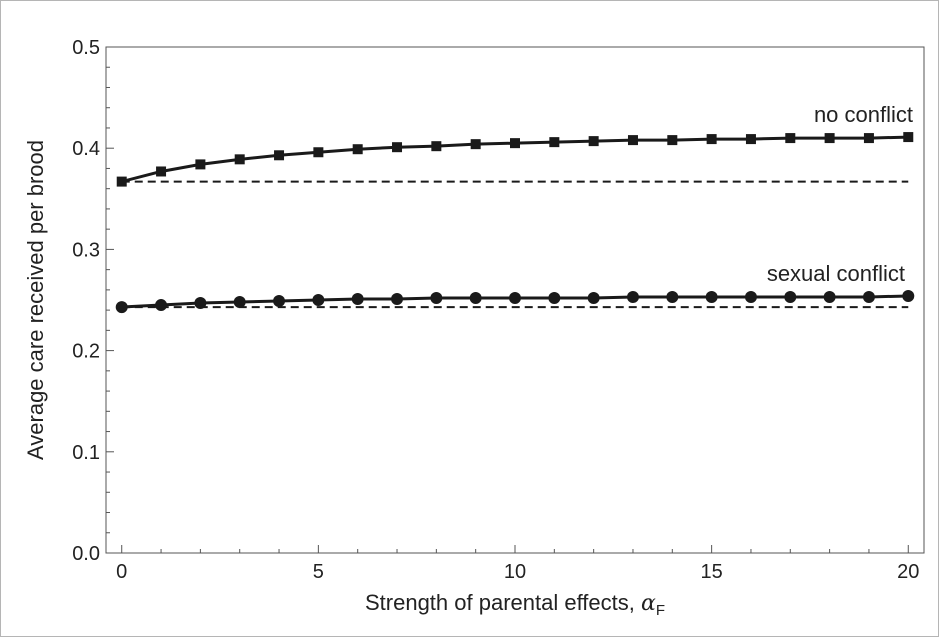  I want to click on x-axis-label: Strength of parental effects, αF, so click(515, 604).